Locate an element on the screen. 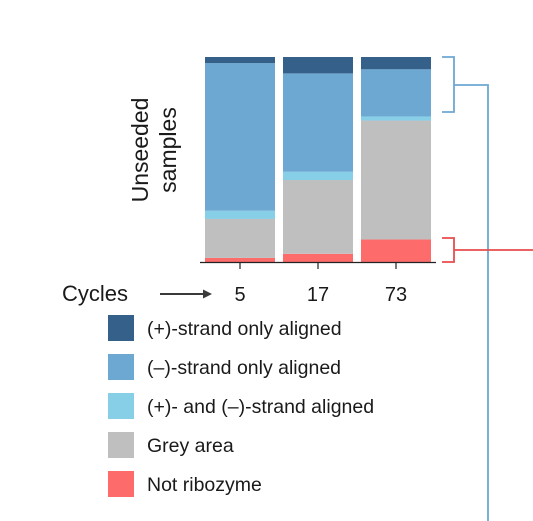  legend-item: (+)-strand only aligned is located at coordinates (225, 328).